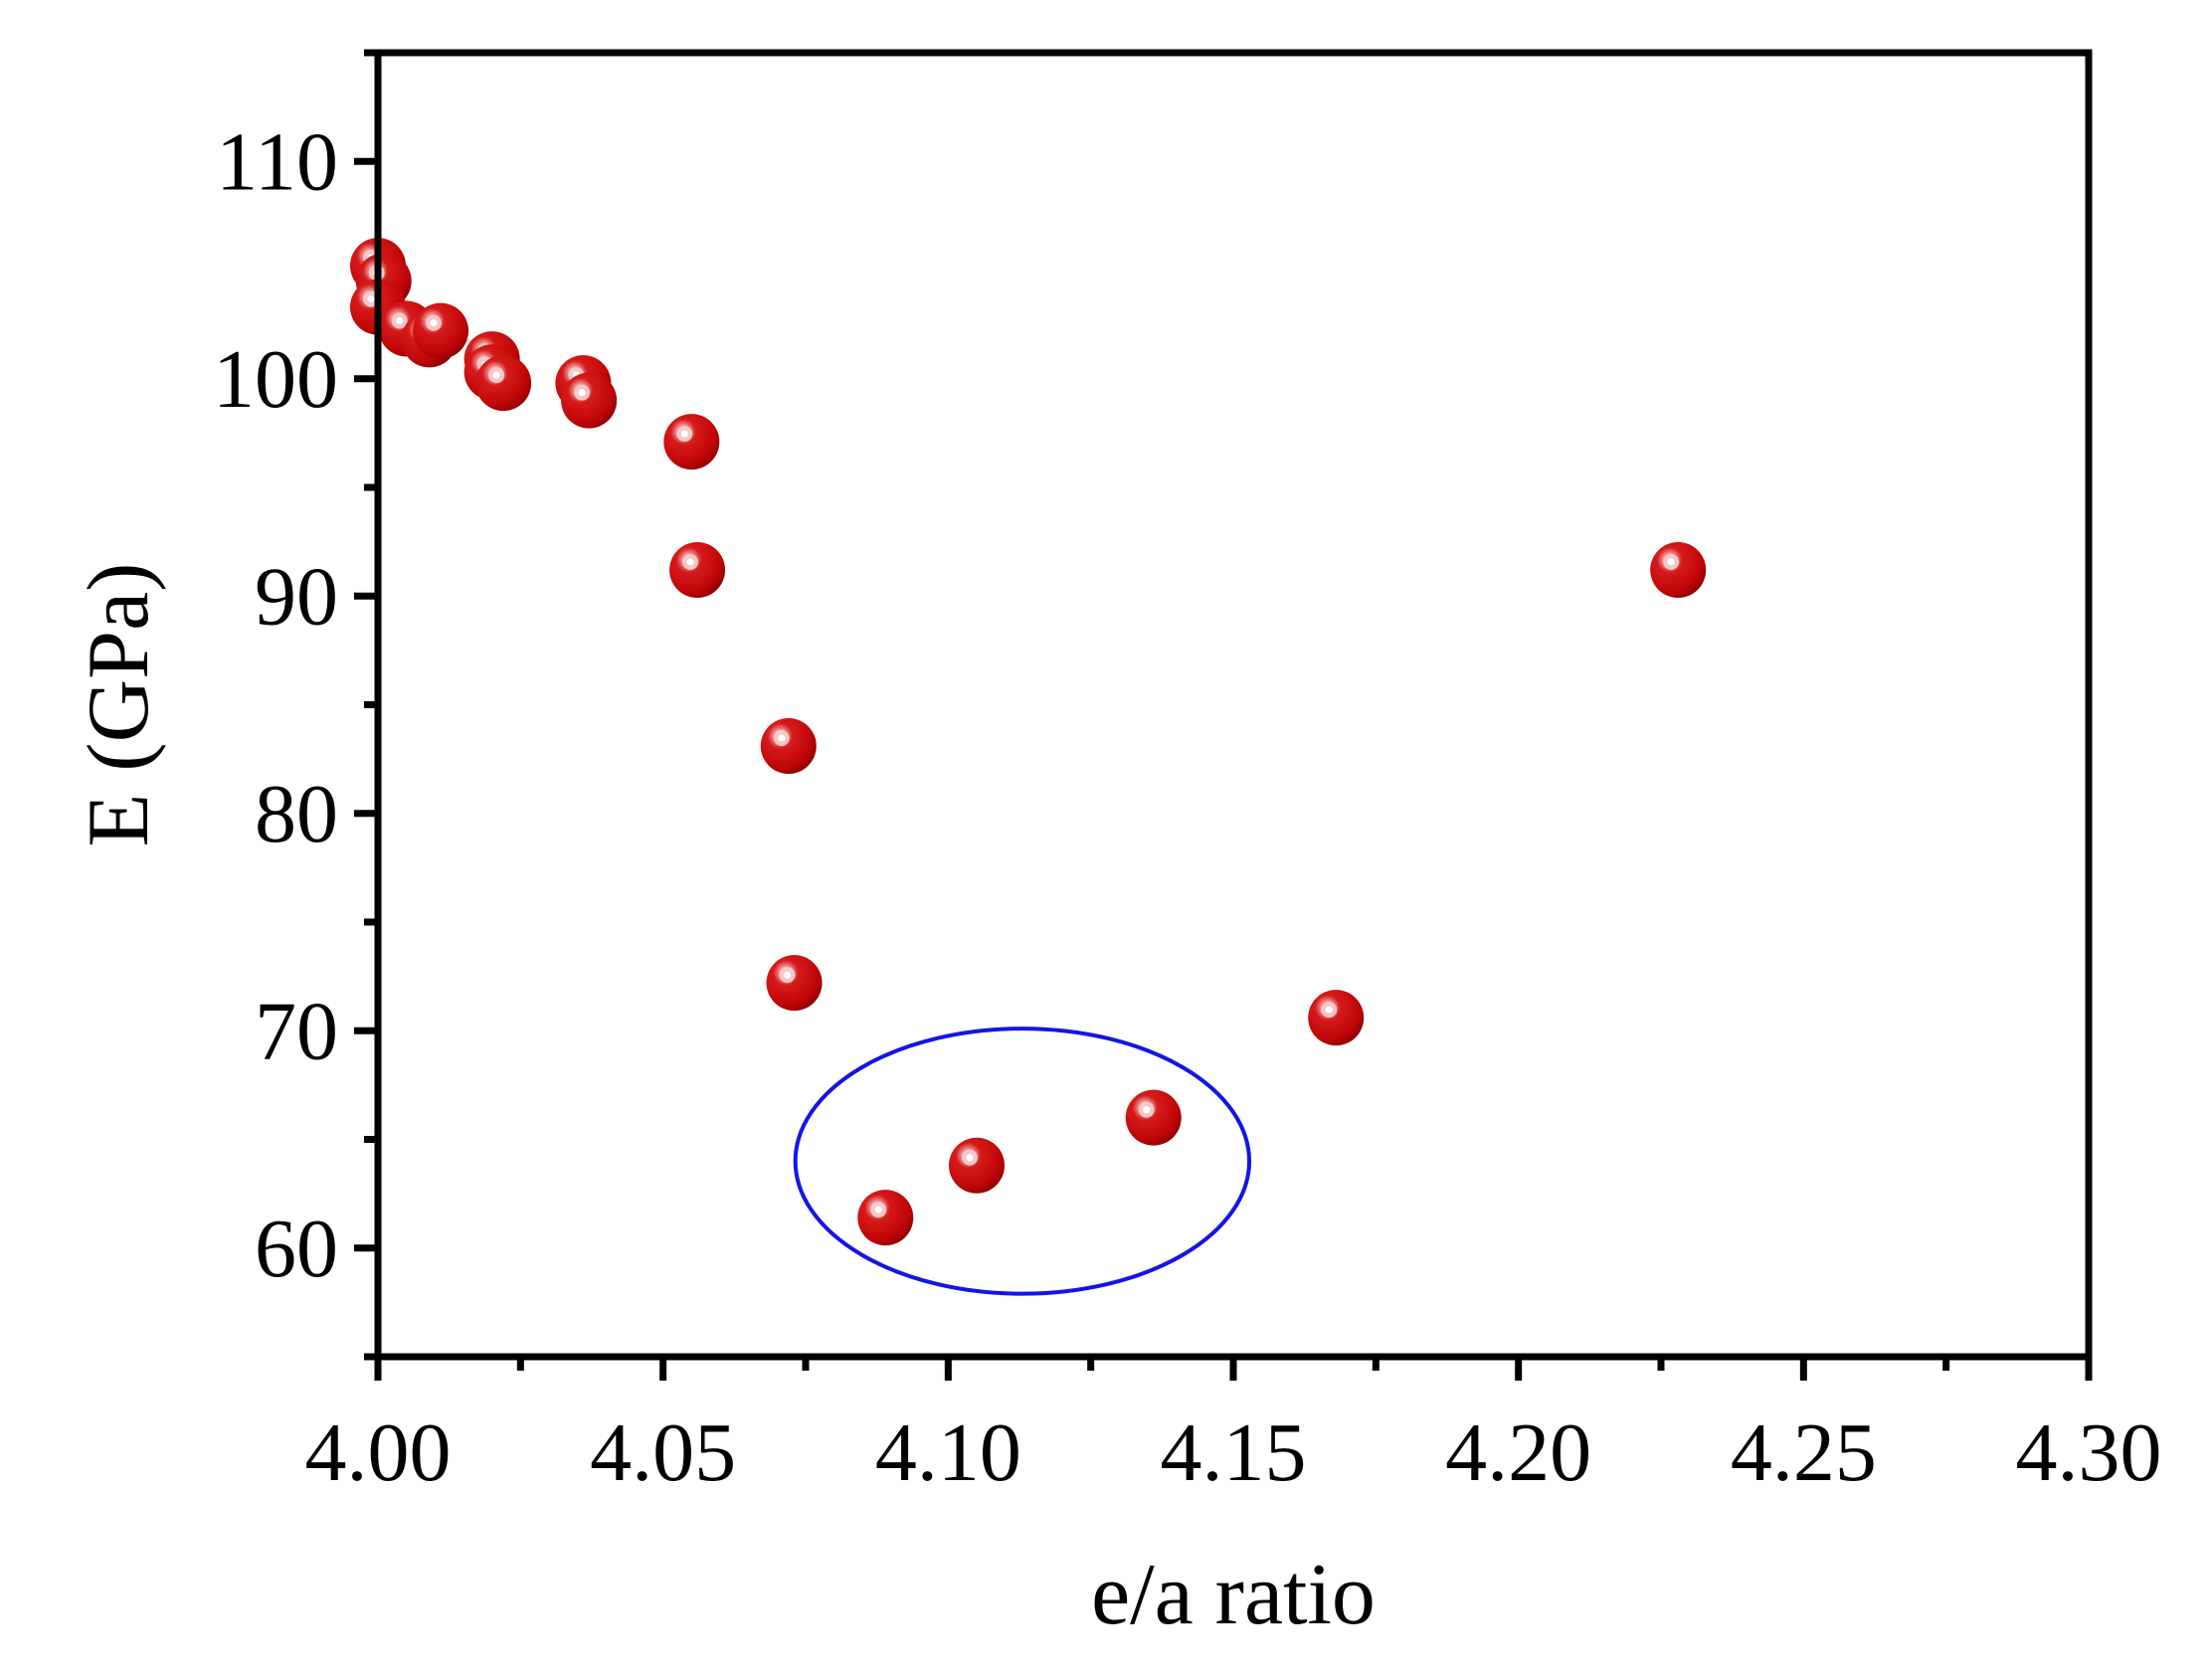 The width and height of the screenshot is (2210, 1680). Describe the element at coordinates (296, 596) in the screenshot. I see `y-tick-label: 90` at that location.